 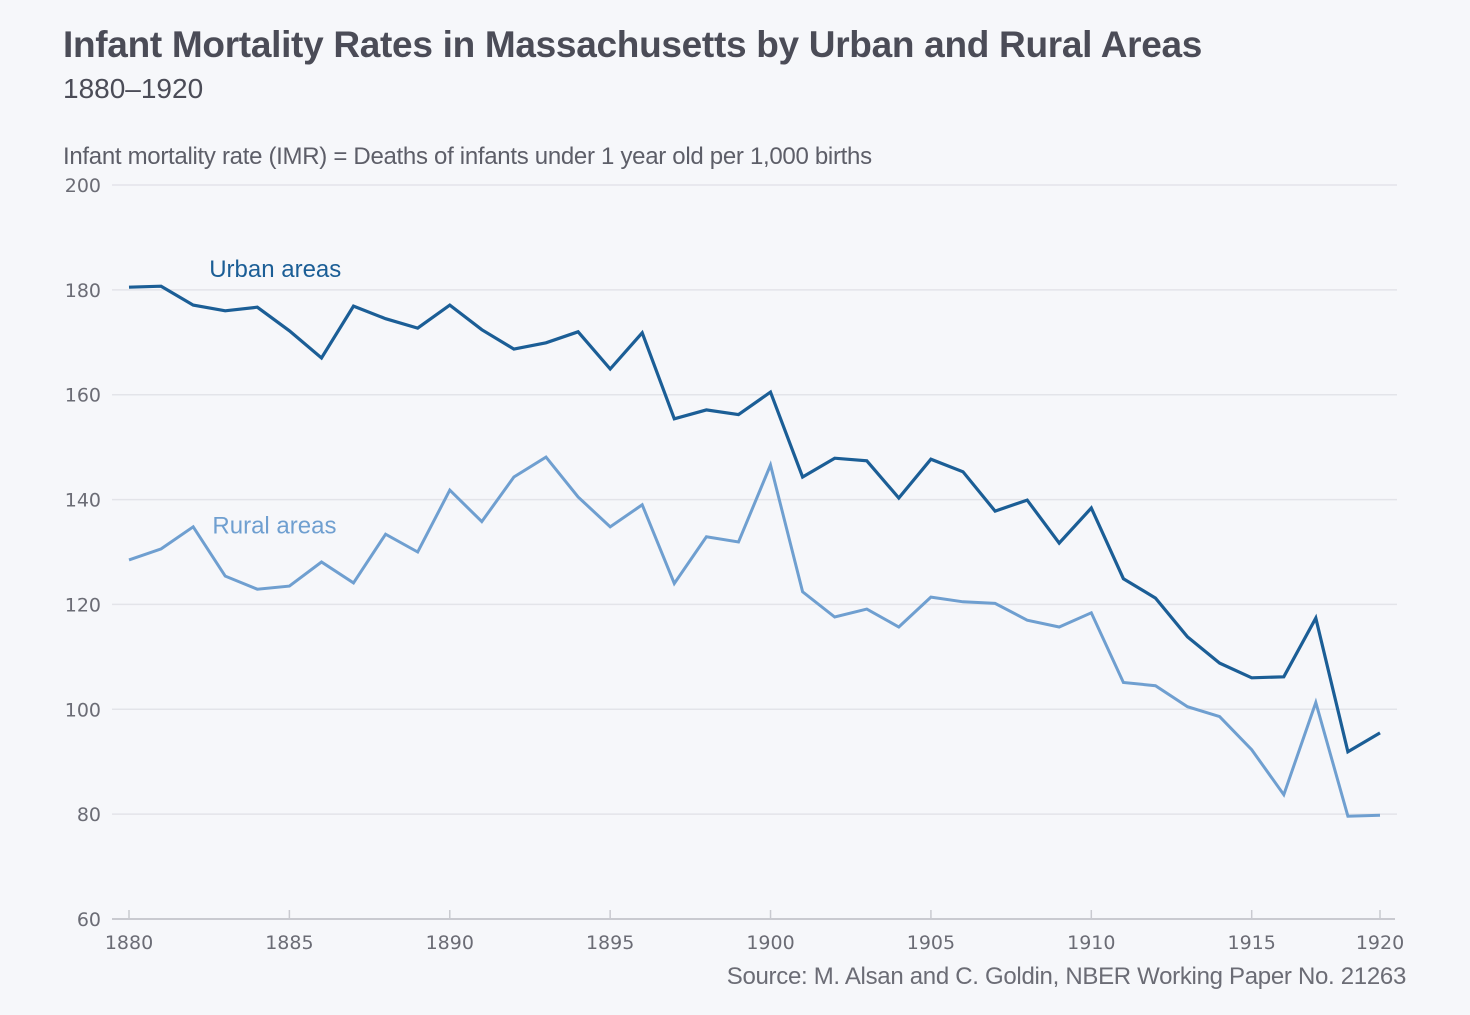 I want to click on y-tick-label: 80, so click(x=89, y=815).